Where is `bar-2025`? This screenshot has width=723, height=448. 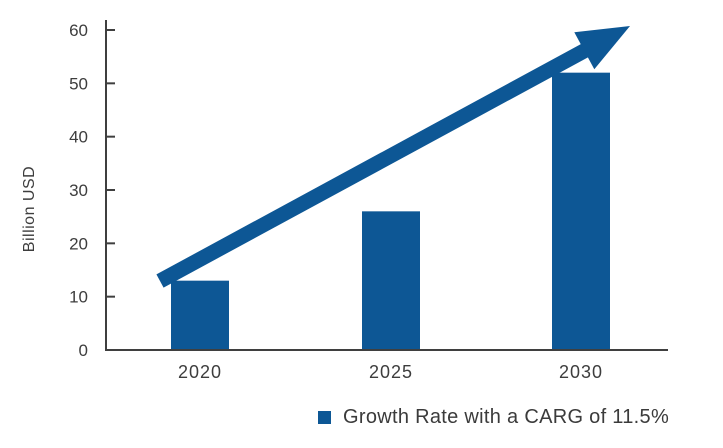
bar-2025 is located at coordinates (391, 280).